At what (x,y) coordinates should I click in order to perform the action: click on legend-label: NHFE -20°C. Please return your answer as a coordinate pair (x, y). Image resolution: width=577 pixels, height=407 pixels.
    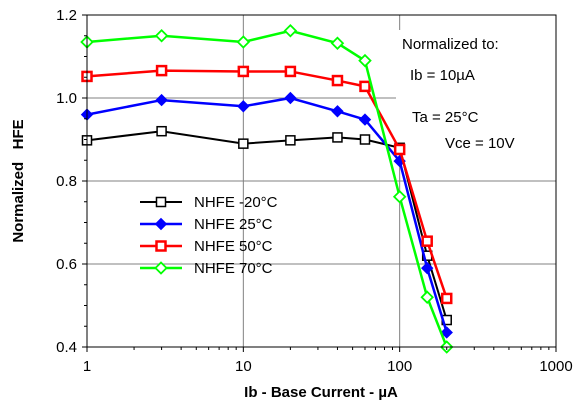
    Looking at the image, I should click on (236, 202).